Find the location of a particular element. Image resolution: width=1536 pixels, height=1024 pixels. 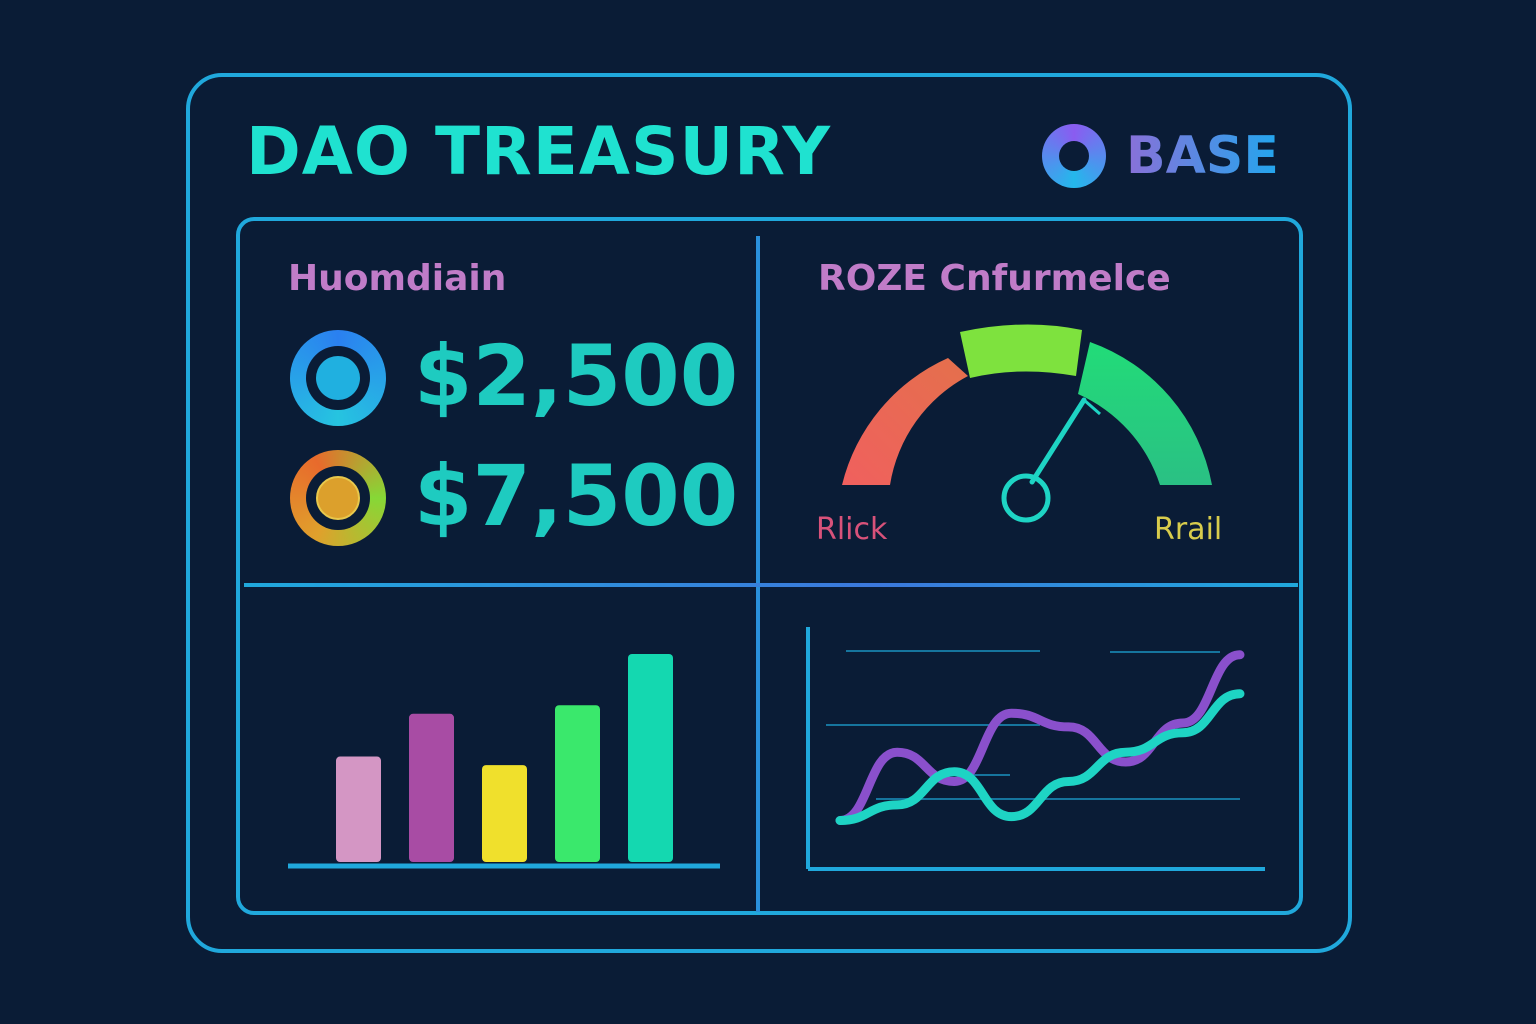

horizontal-divider is located at coordinates (771, 585).